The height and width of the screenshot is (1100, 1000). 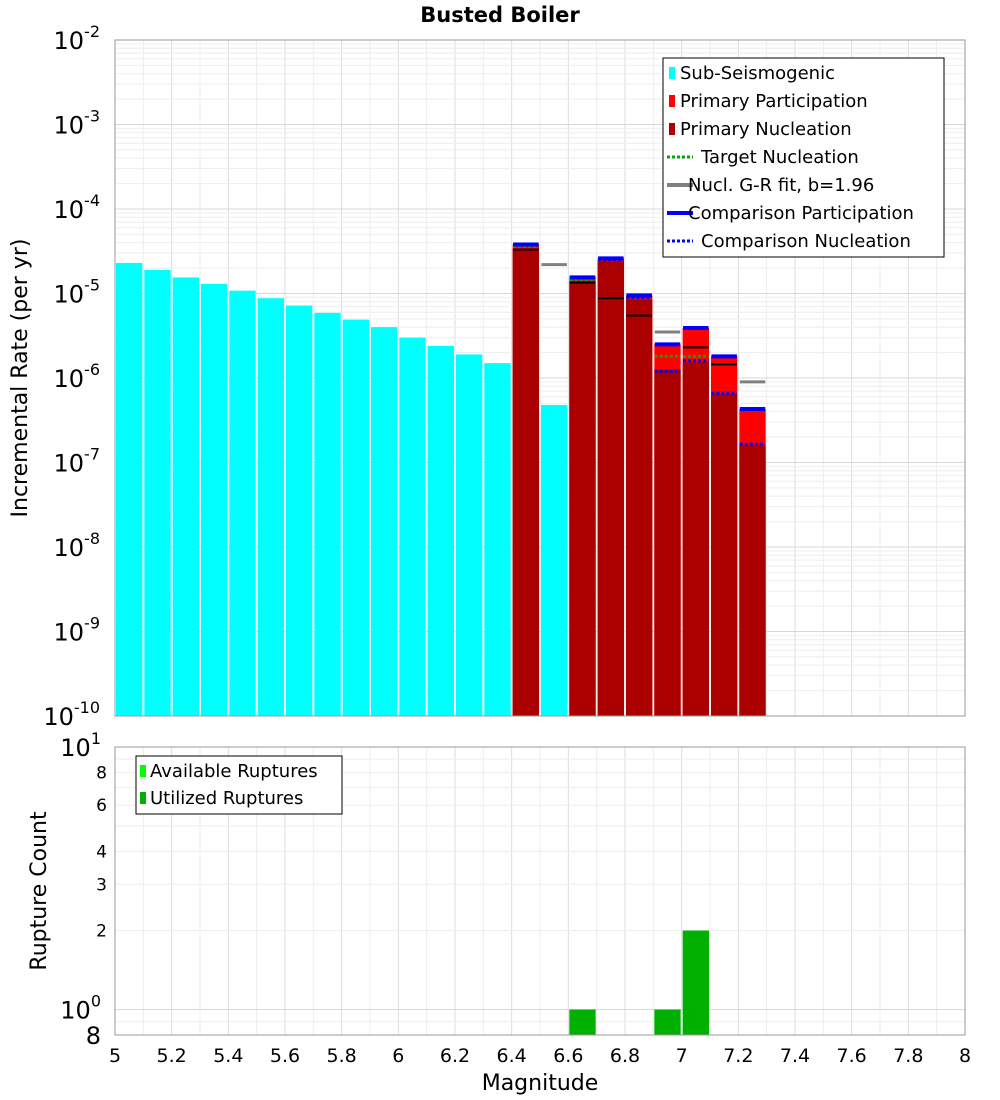 I want to click on x-tick-label: 7.6, so click(x=852, y=1056).